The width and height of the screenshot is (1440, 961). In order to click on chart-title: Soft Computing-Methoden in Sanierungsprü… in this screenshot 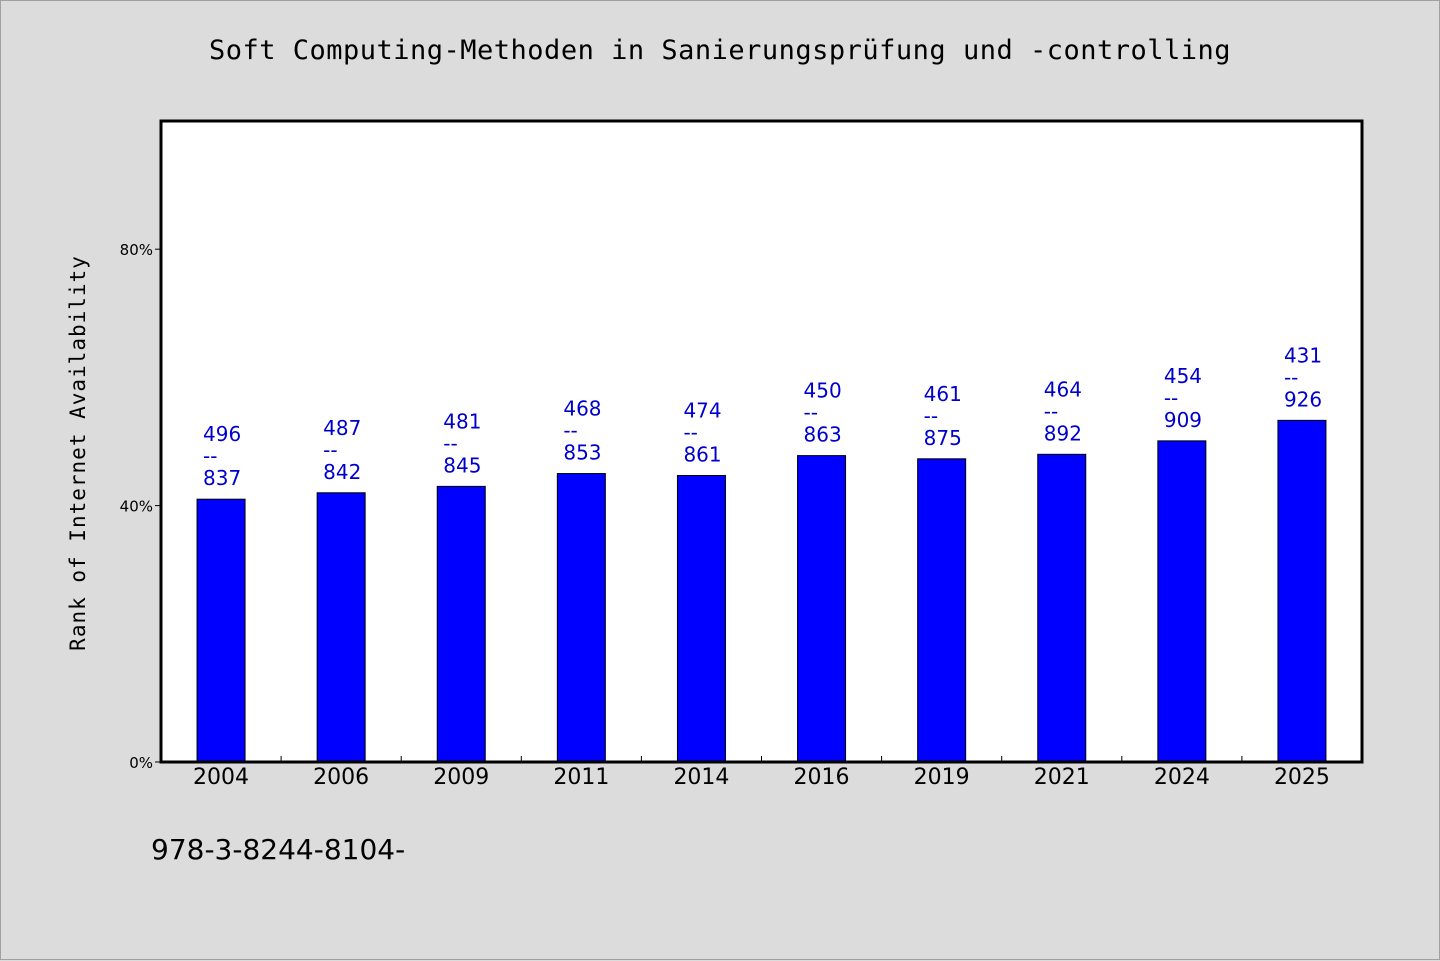, I will do `click(720, 50)`.